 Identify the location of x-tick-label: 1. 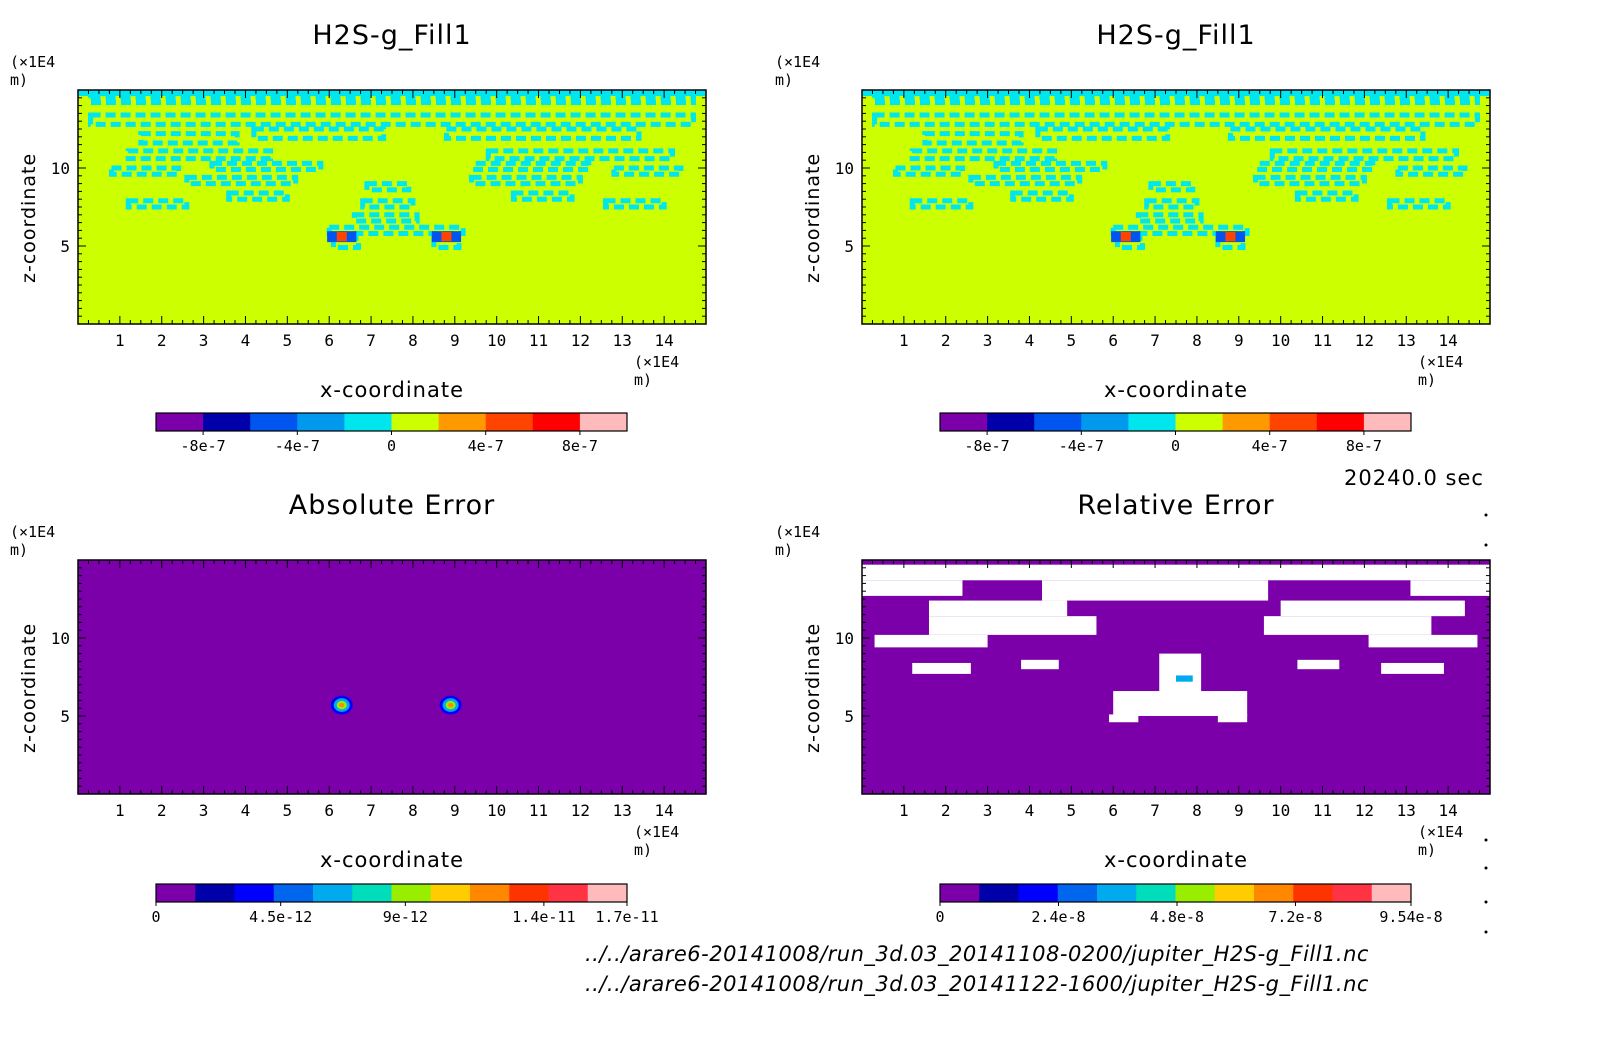
(120, 340).